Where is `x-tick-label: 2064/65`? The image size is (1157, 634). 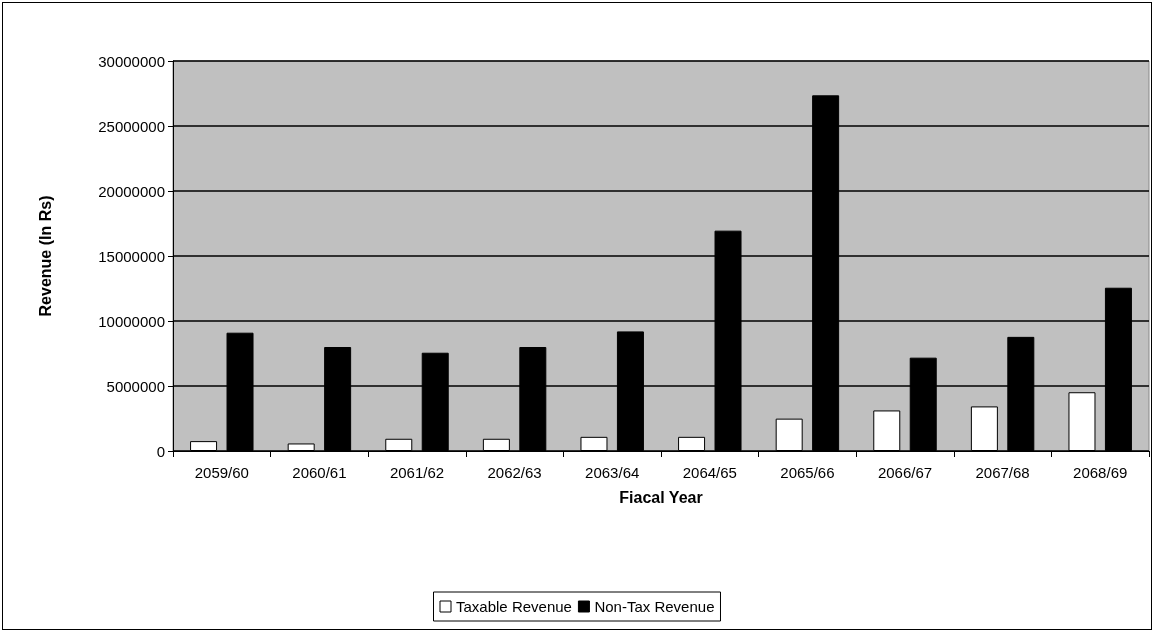
x-tick-label: 2064/65 is located at coordinates (709, 472).